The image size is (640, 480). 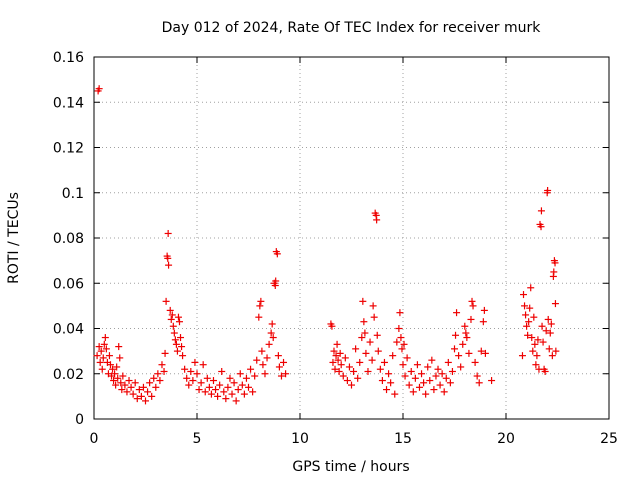 I want to click on x-tick-label: 5, so click(x=197, y=439).